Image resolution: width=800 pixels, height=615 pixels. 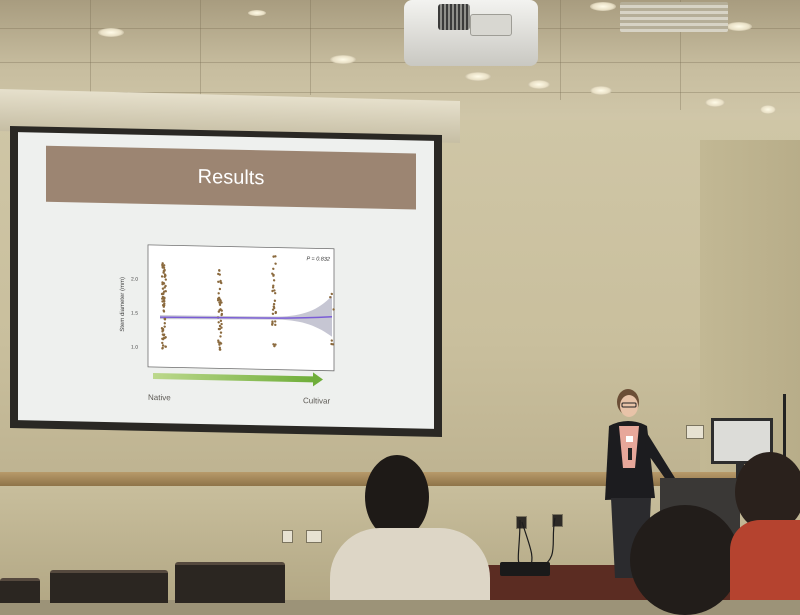 I want to click on native-to-cultivar-arrow, so click(x=233, y=377).